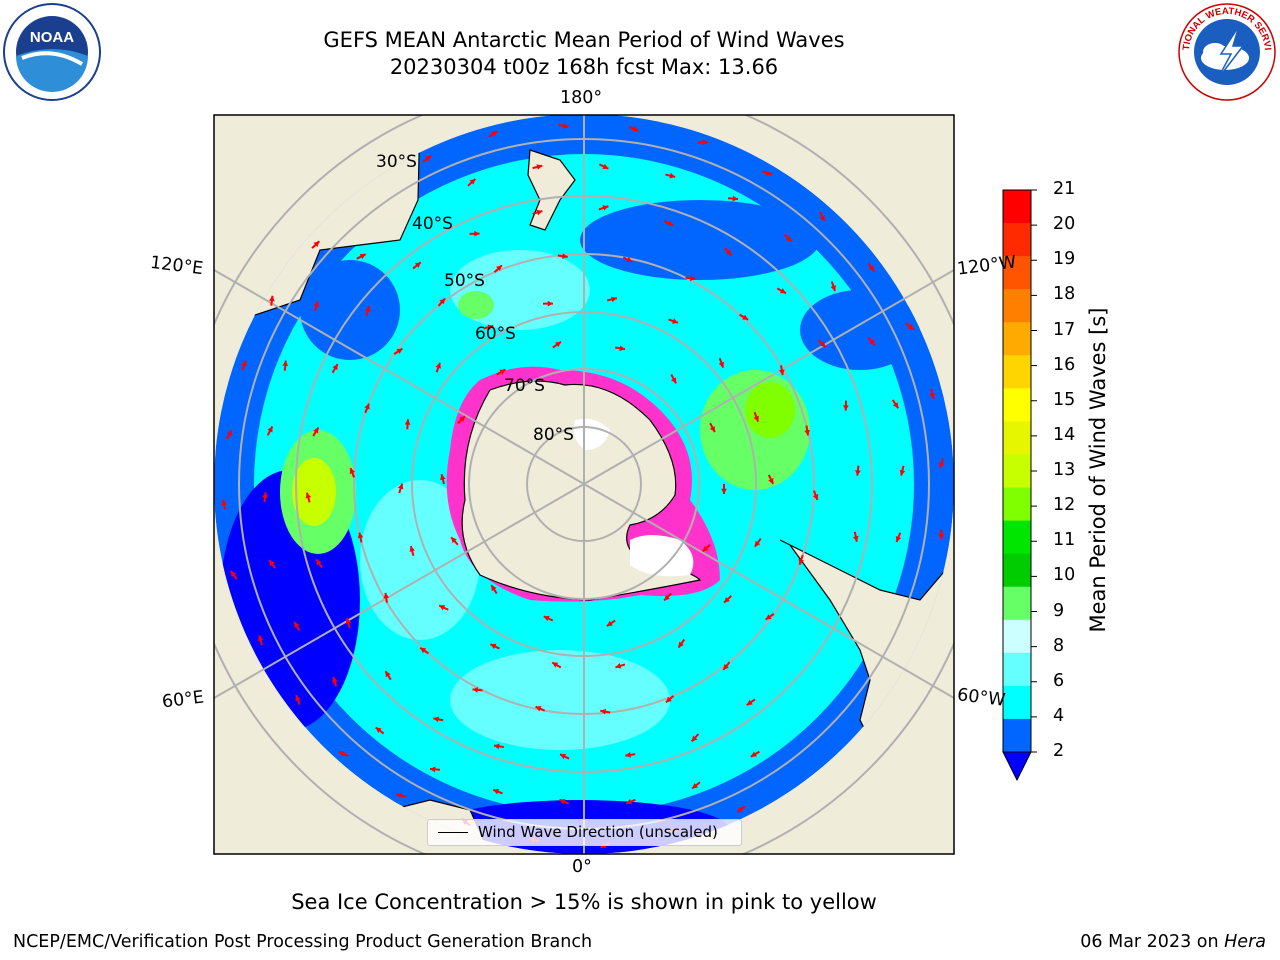  Describe the element at coordinates (553, 435) in the screenshot. I see `lat-label-80s: 80°S` at that location.